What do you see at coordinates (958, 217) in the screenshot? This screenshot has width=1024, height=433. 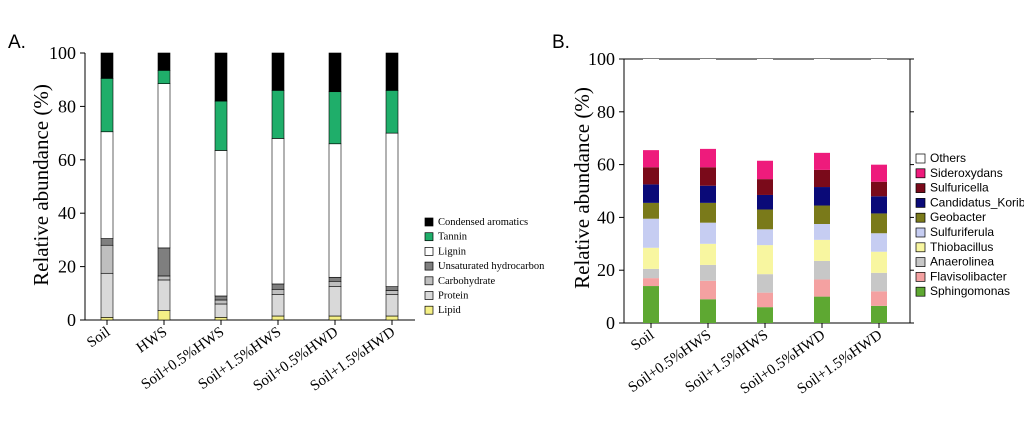 I see `b-legend-label-geobacter: Geobacter` at bounding box center [958, 217].